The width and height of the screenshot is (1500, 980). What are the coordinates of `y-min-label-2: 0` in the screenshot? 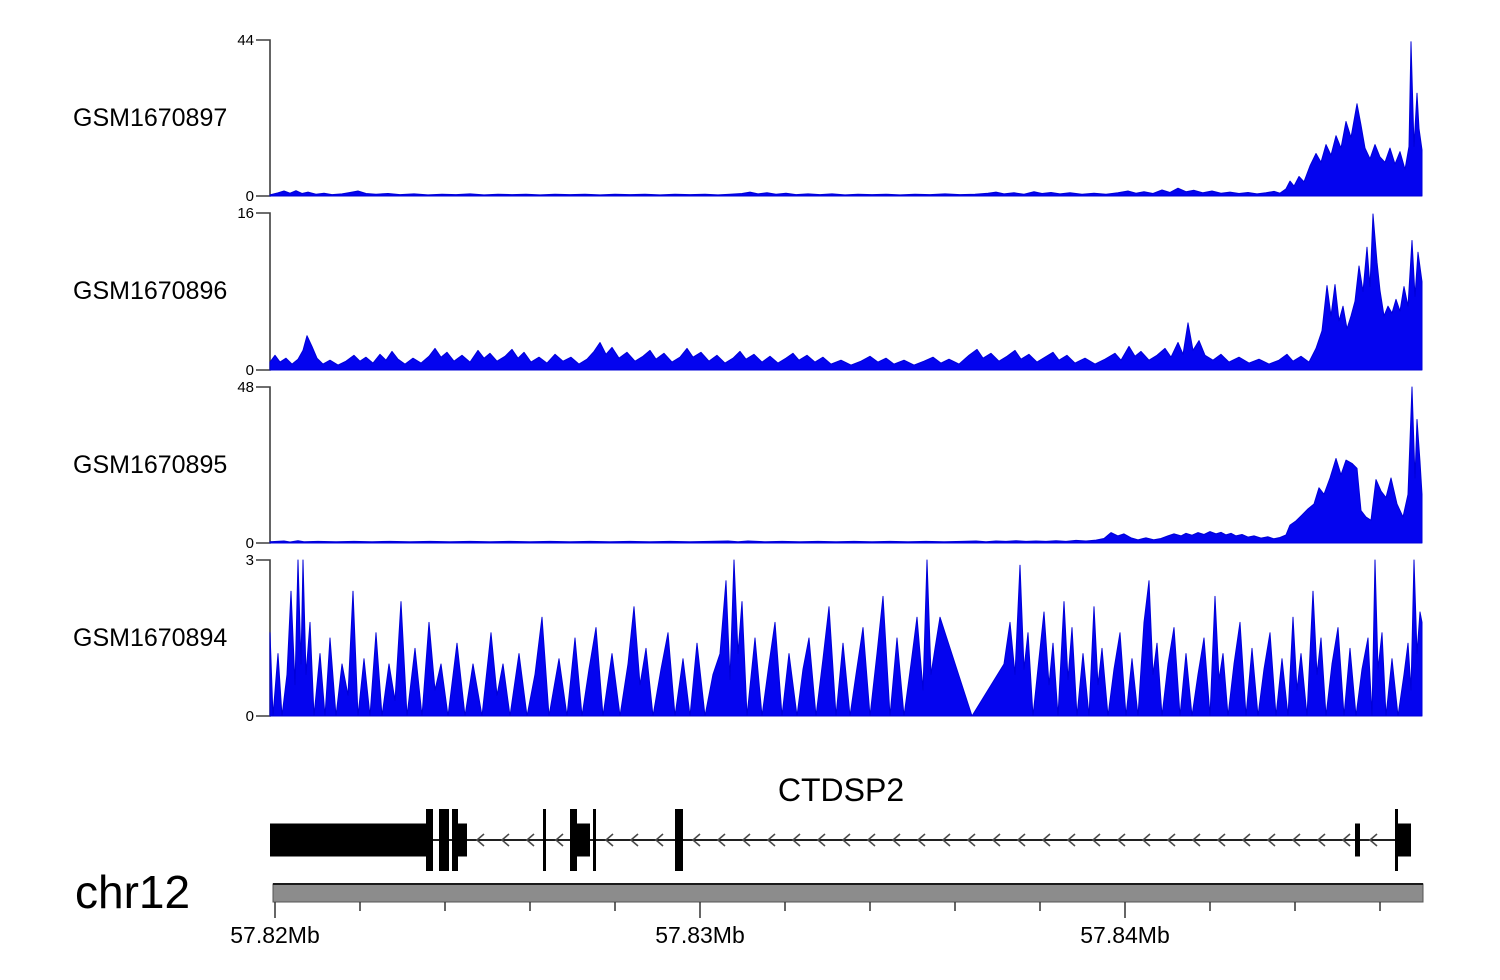 It's located at (250, 370).